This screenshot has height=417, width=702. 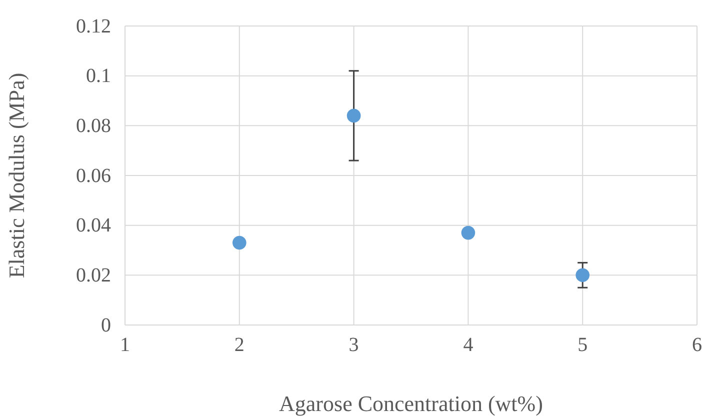 I want to click on y-tick-label: 0.1, so click(x=98, y=76).